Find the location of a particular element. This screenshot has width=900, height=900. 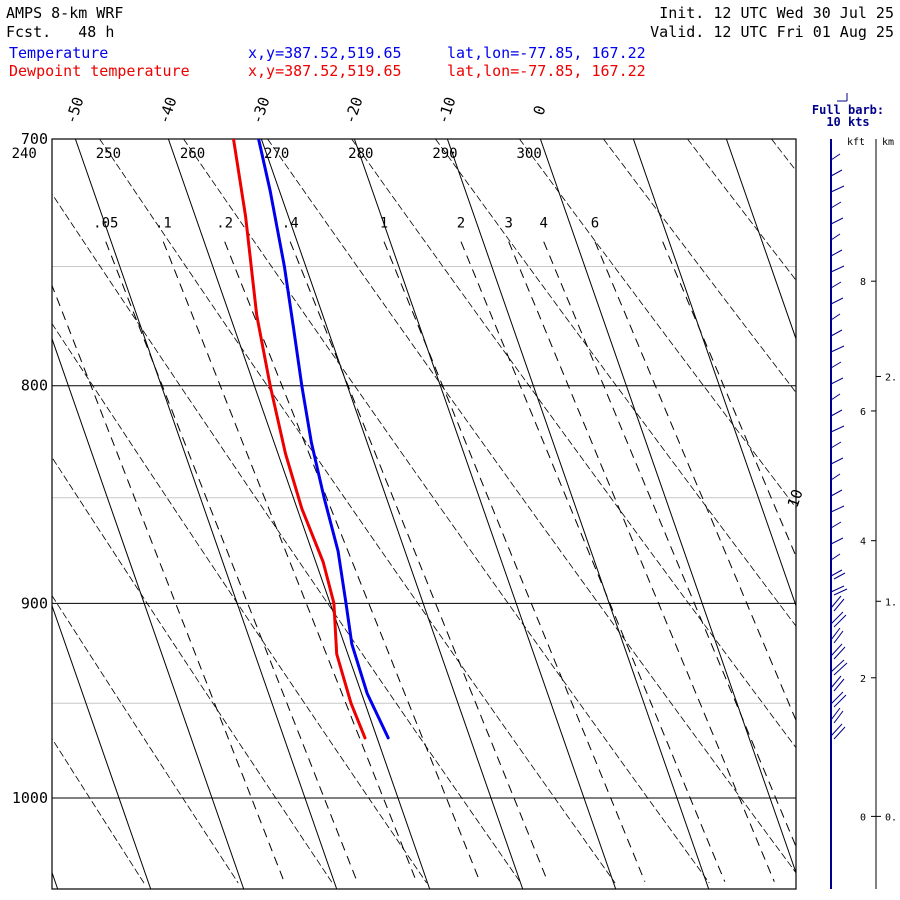

mixing-ratio-label: .1 is located at coordinates (163, 224).